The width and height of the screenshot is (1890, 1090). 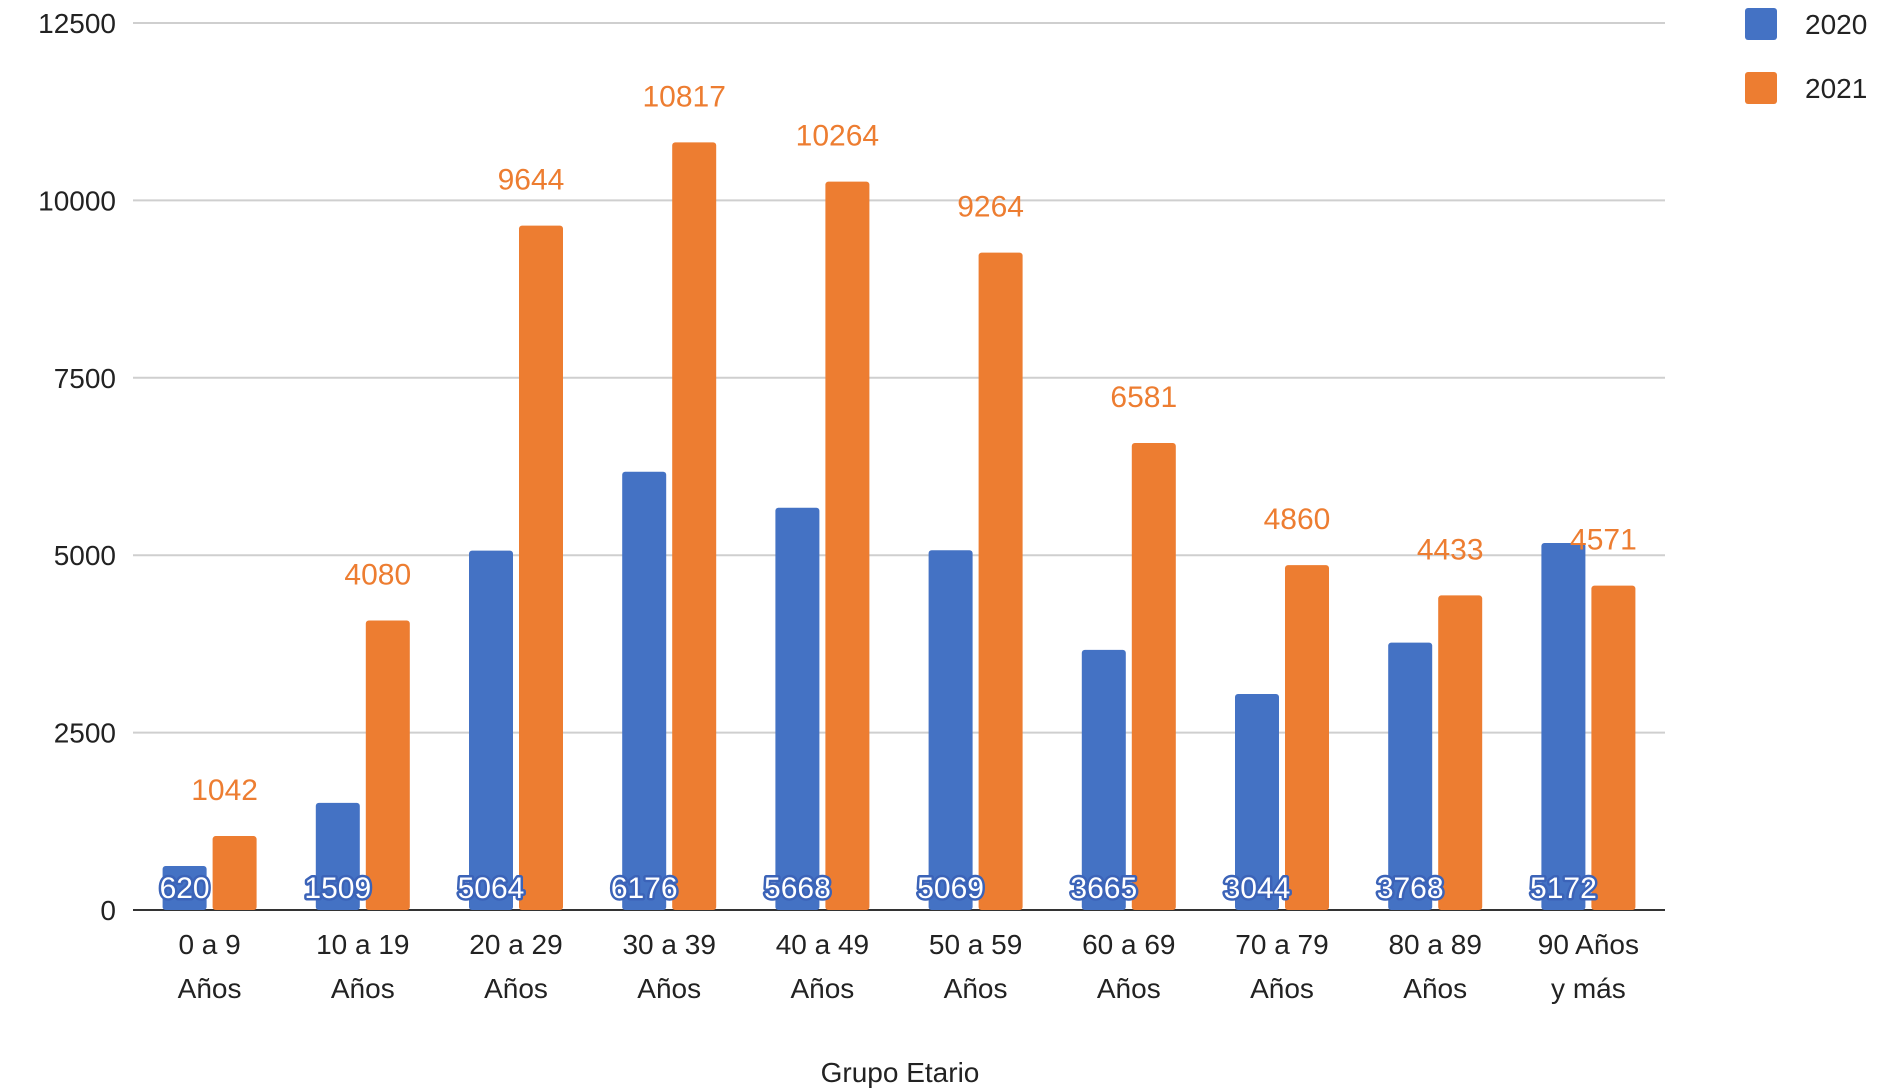 I want to click on data-label-2021: 4433, so click(x=1450, y=549).